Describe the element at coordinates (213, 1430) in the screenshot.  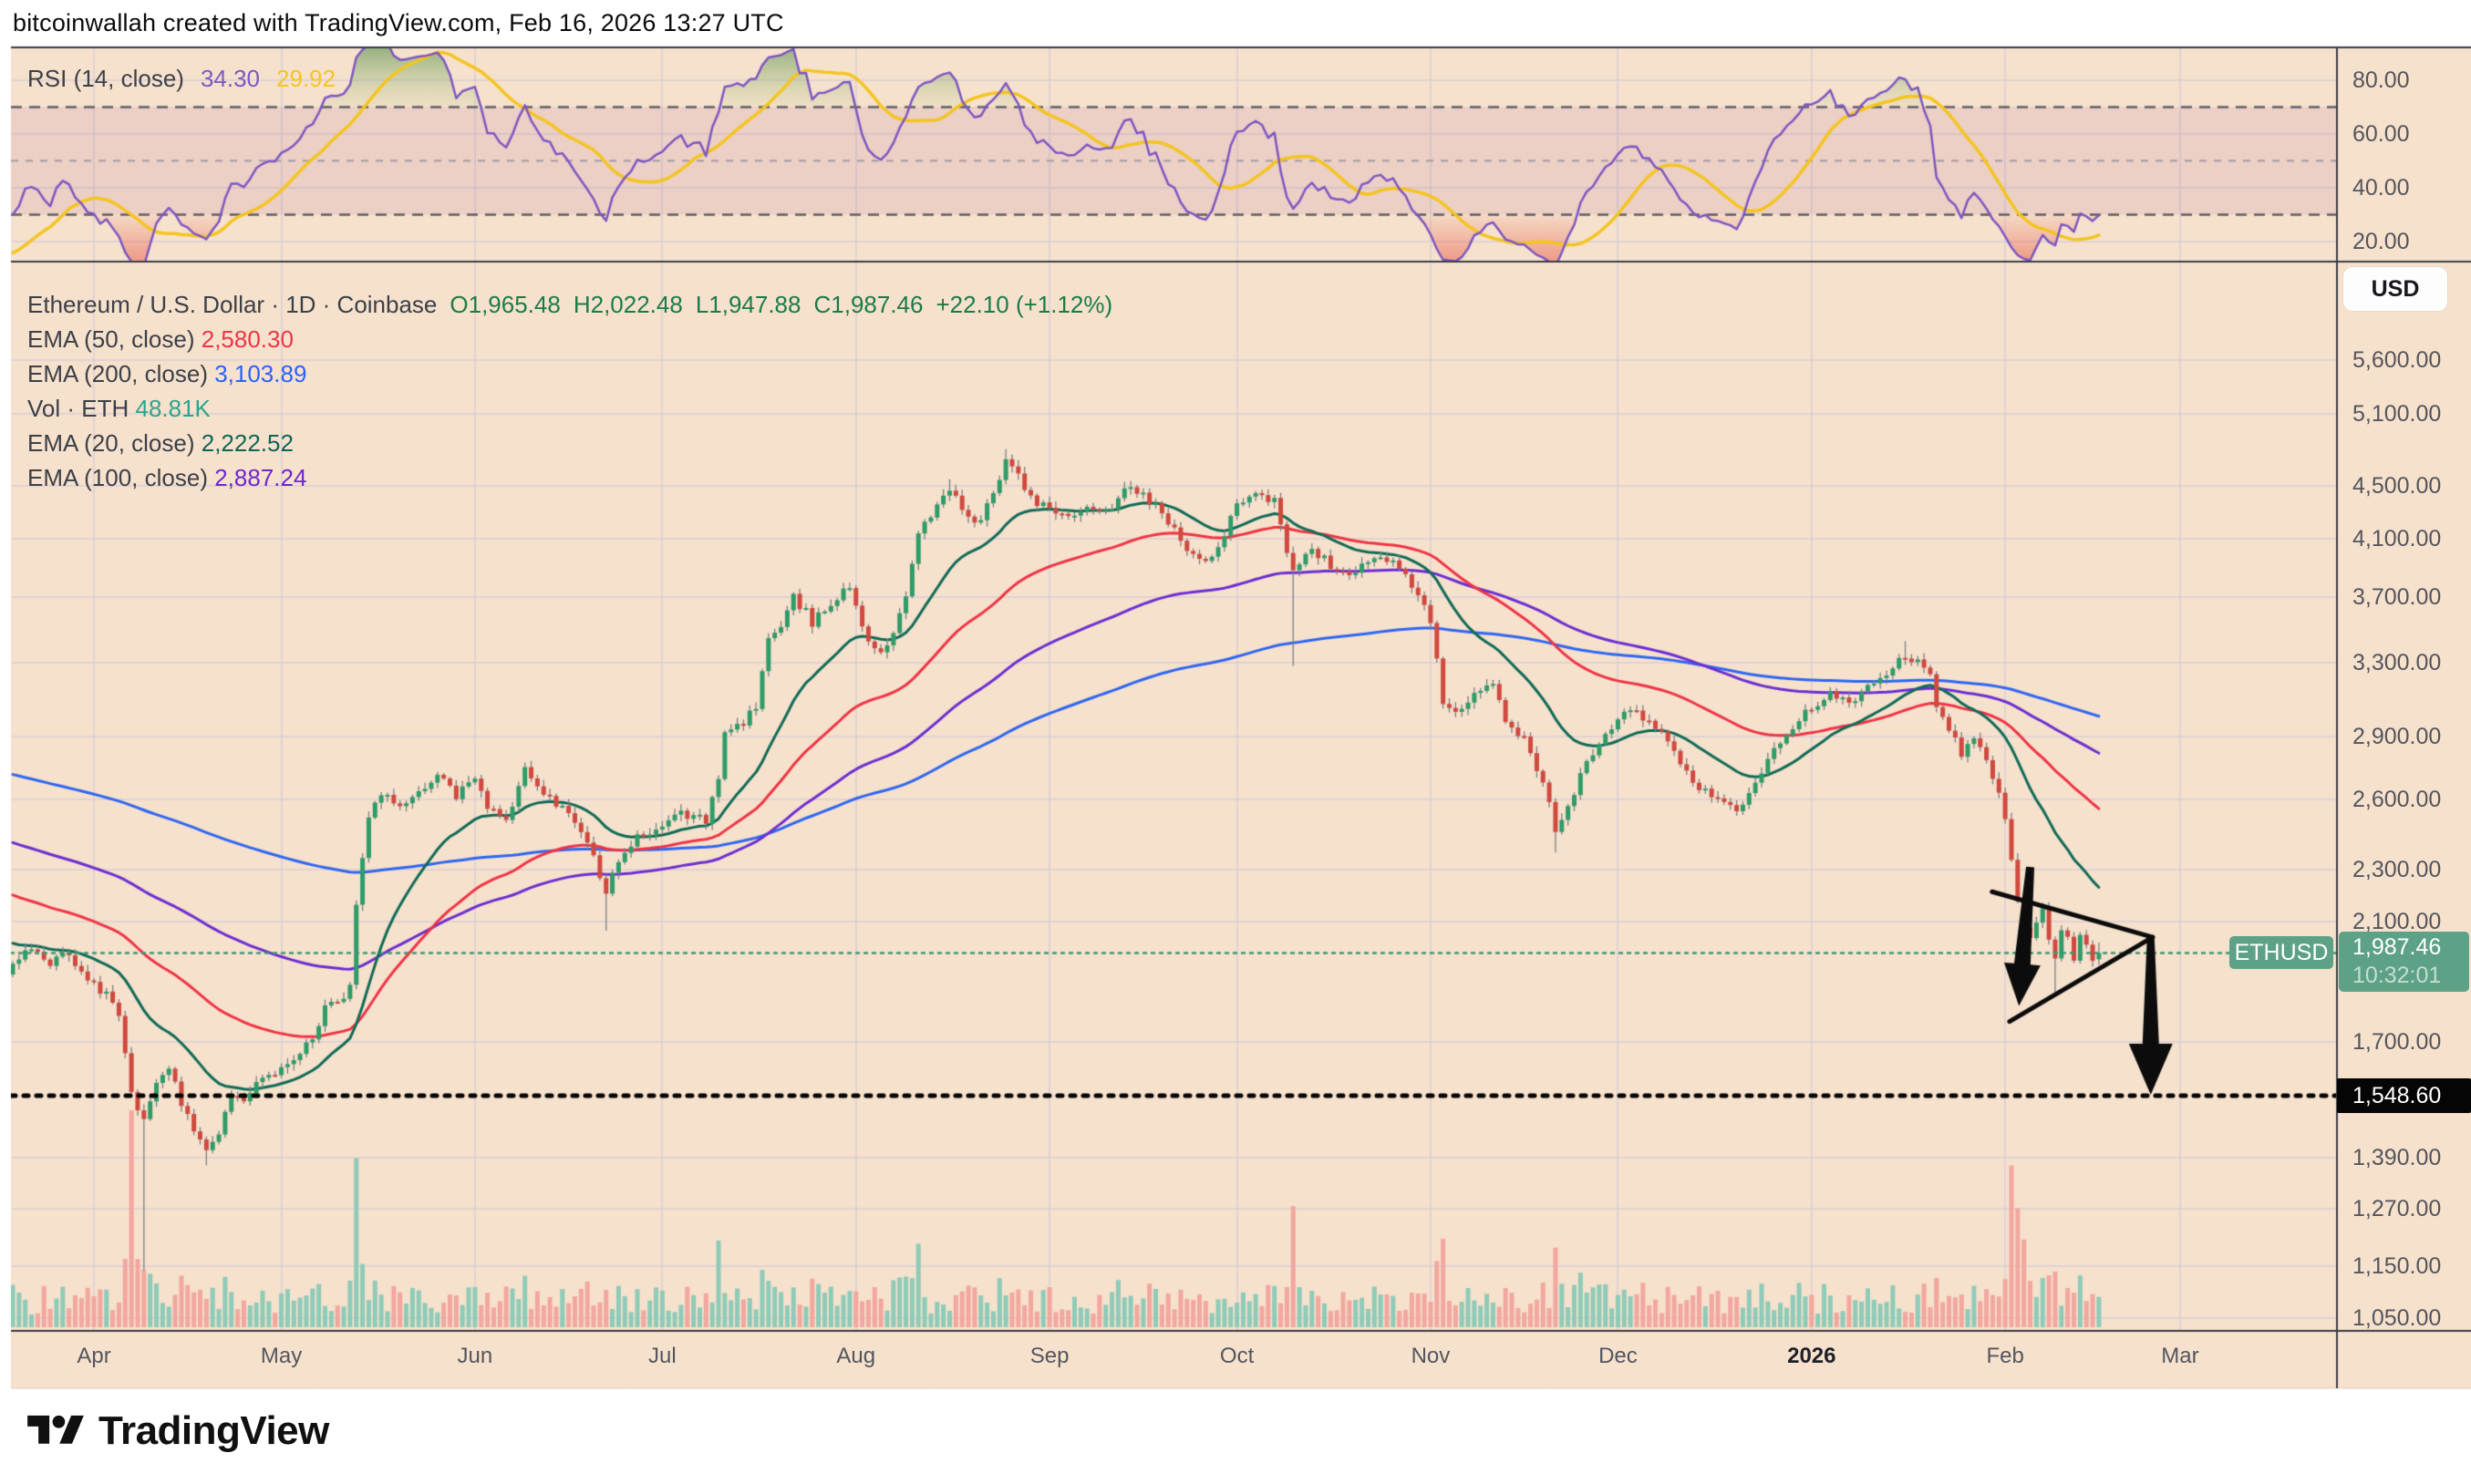
I see `tradingview-brand-text: TradingView` at that location.